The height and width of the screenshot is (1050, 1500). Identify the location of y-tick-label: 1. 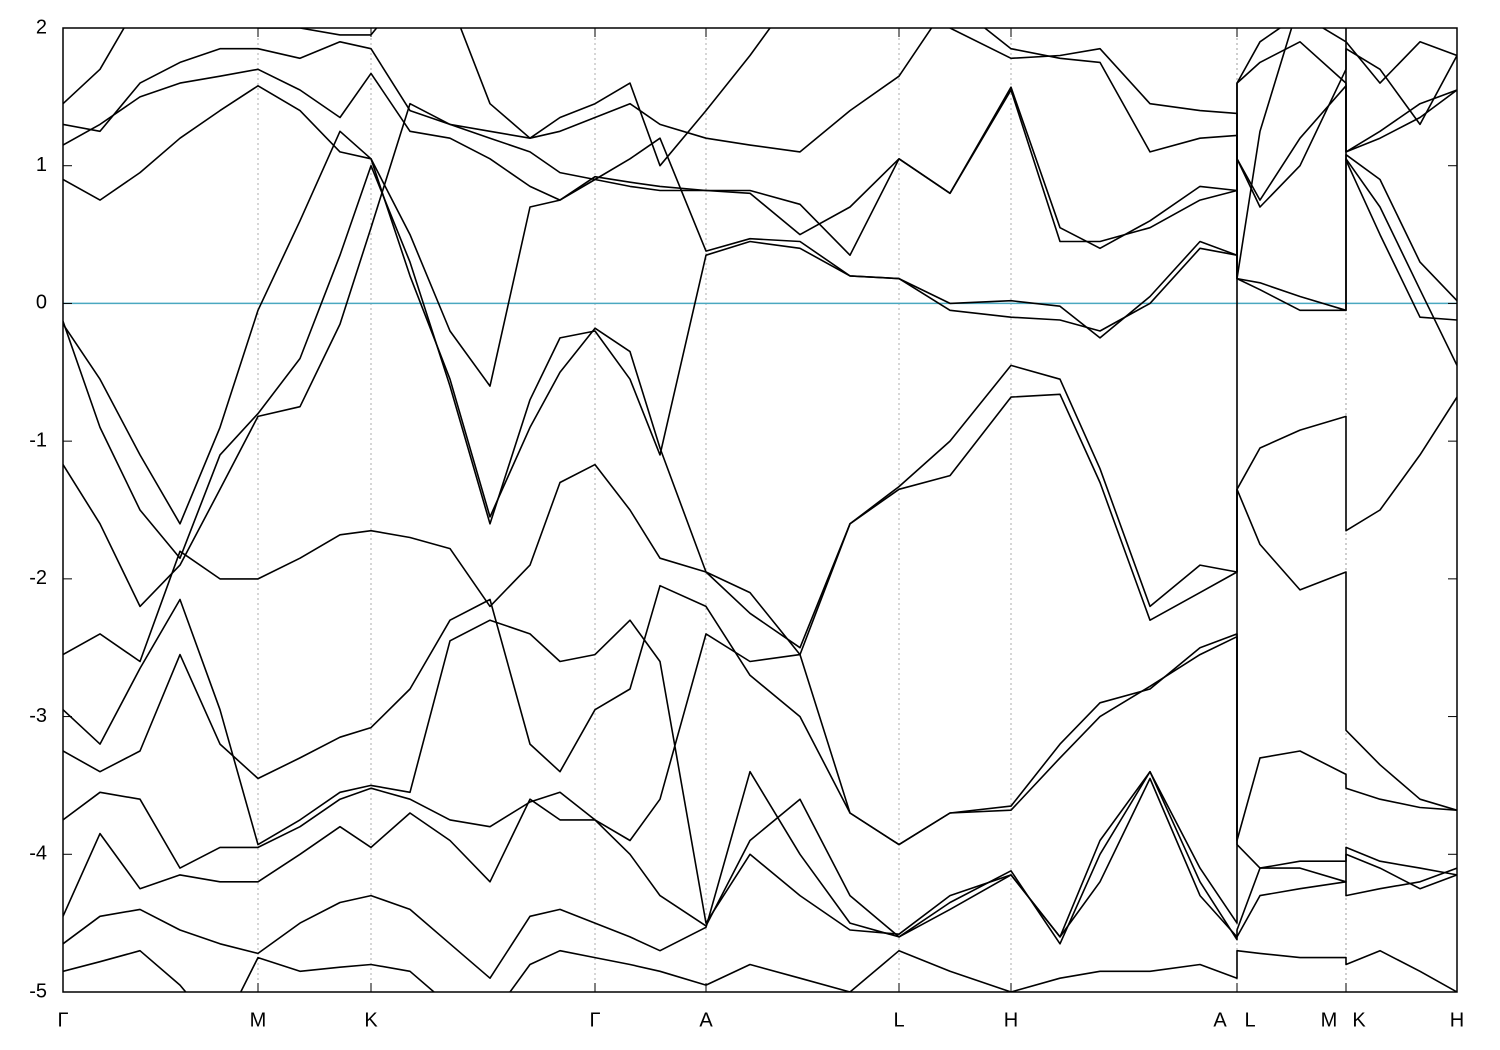
(41, 165).